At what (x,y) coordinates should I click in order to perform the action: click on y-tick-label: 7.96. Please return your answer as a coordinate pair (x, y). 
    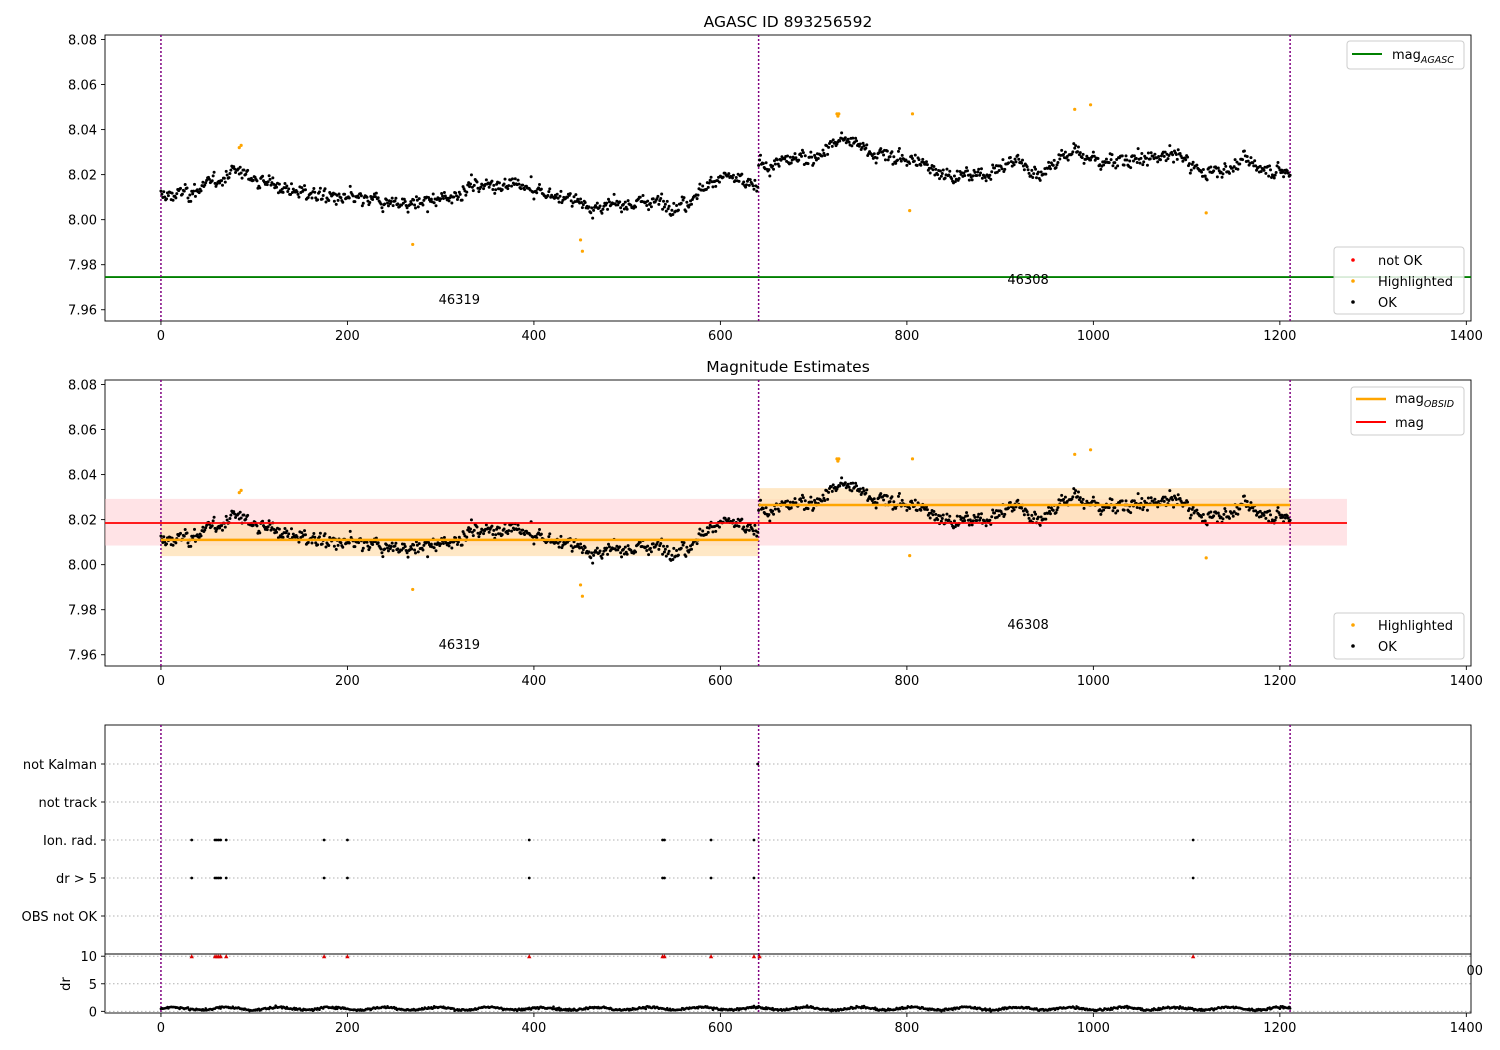
    Looking at the image, I should click on (82, 311).